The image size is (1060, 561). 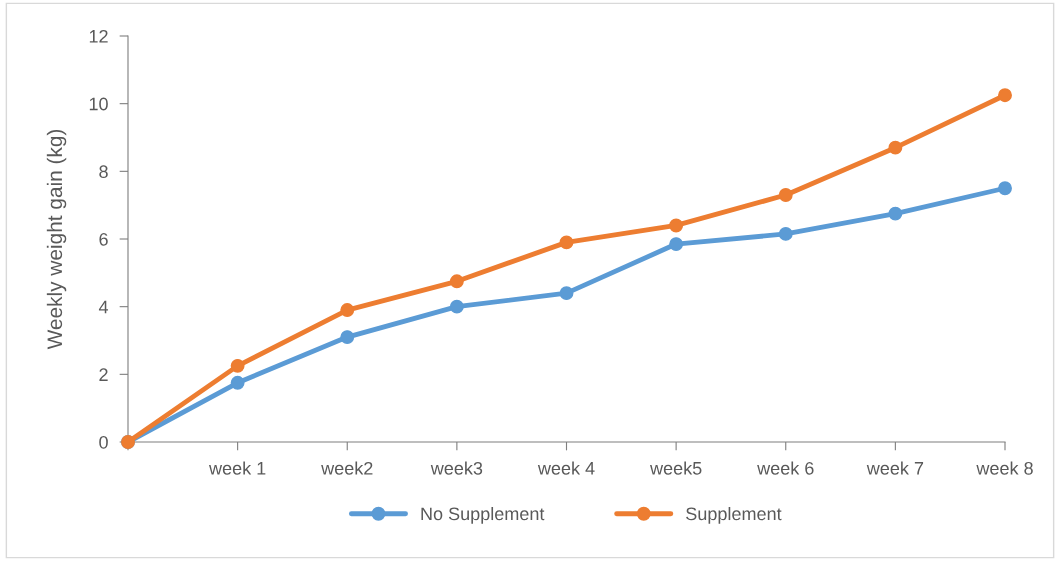 I want to click on x-tick-label: week 8, so click(x=1004, y=468).